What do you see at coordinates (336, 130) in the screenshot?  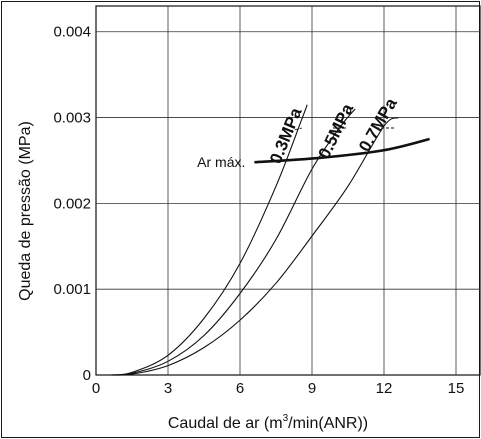 I see `series-label: 0.5MPa` at bounding box center [336, 130].